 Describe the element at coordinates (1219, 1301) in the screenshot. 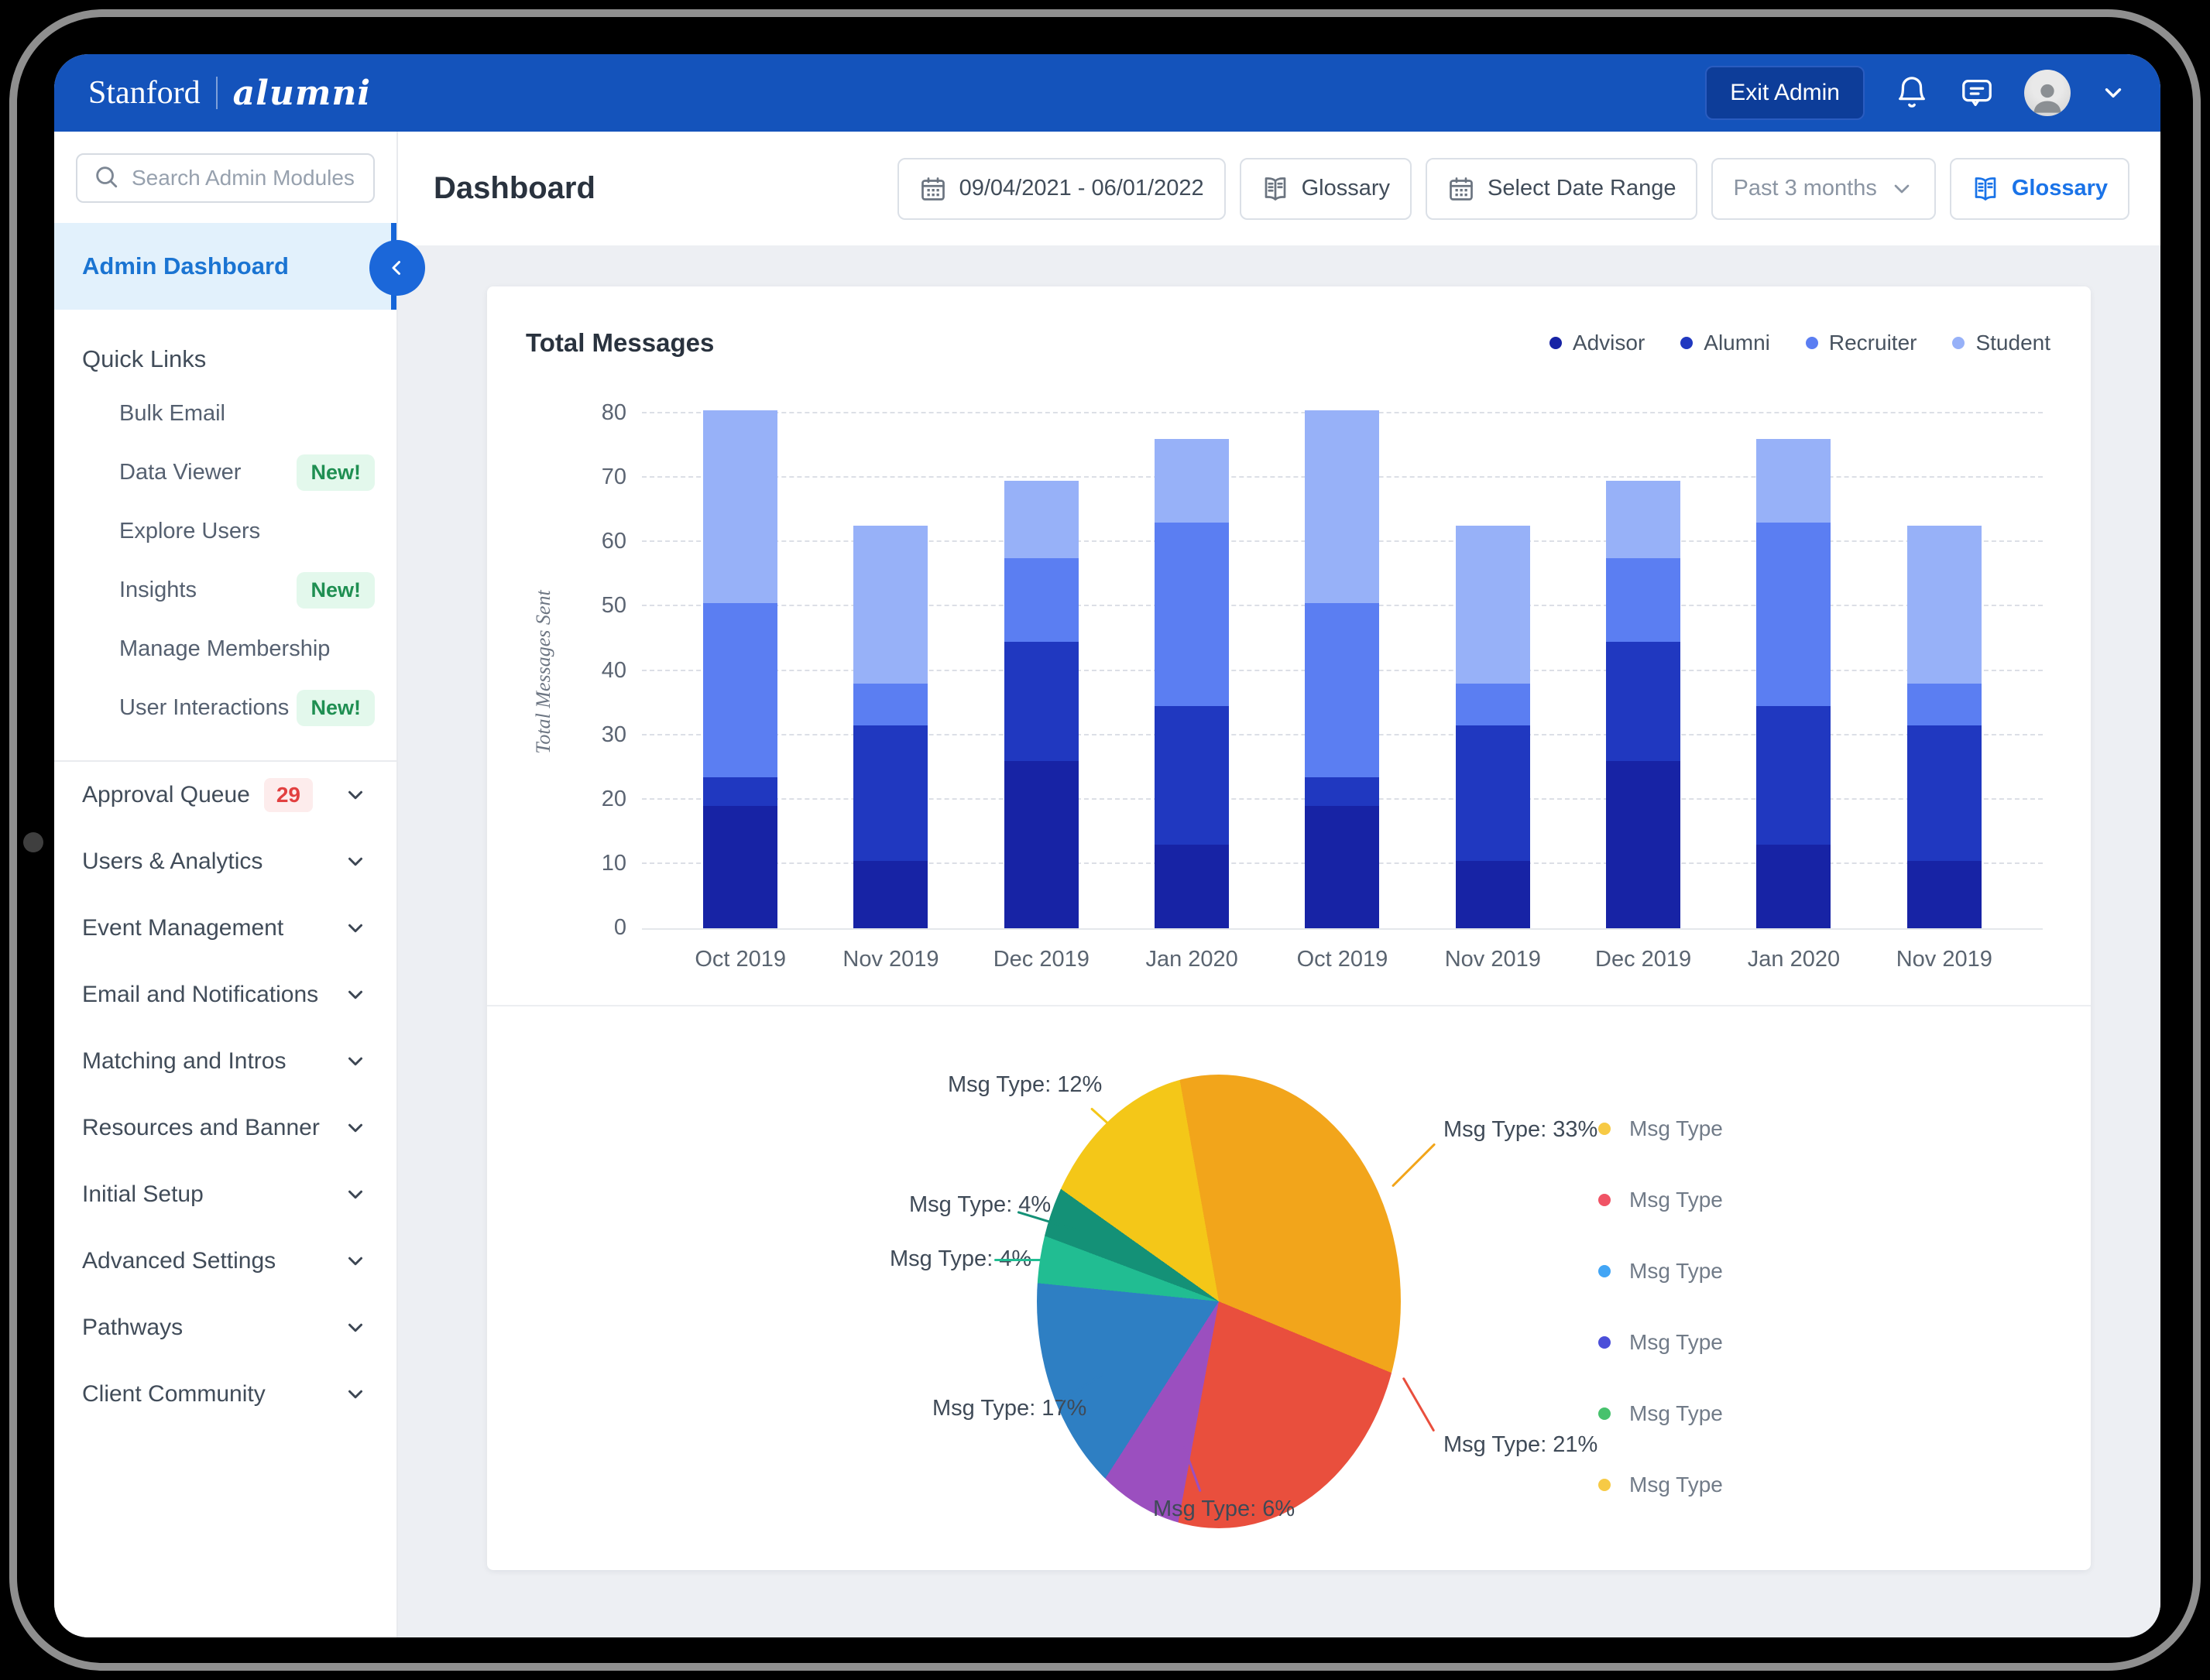

I see `pie` at that location.